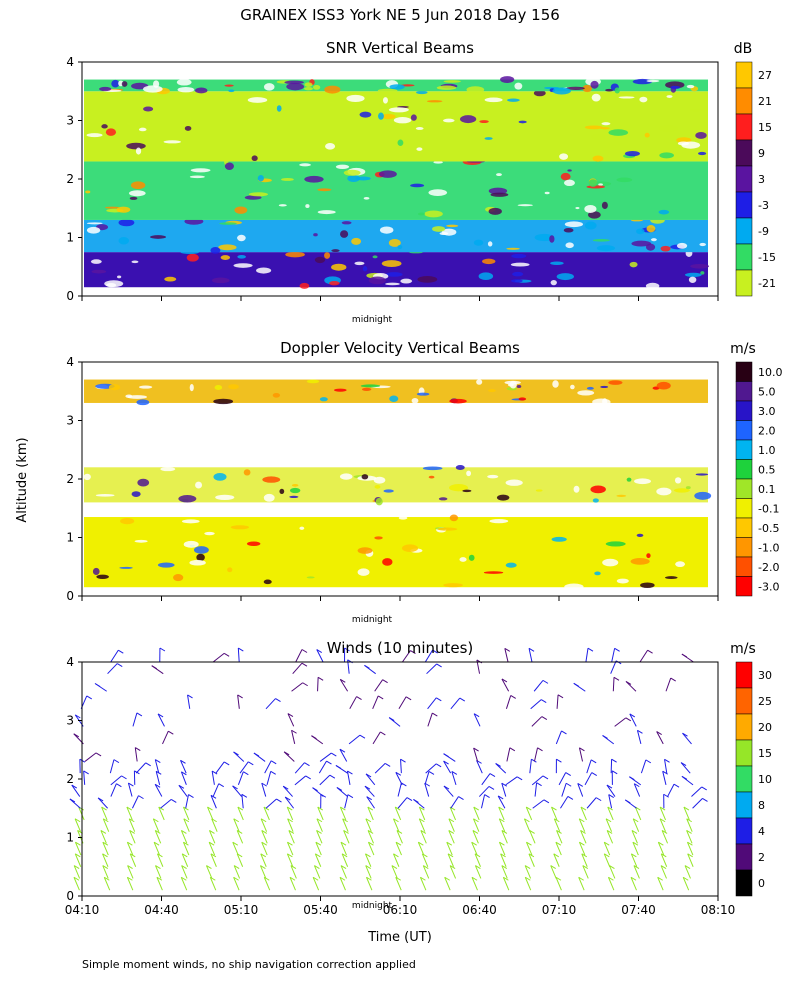 The height and width of the screenshot is (1000, 800). What do you see at coordinates (767, 391) in the screenshot?
I see `colorbar-label: 5.0` at bounding box center [767, 391].